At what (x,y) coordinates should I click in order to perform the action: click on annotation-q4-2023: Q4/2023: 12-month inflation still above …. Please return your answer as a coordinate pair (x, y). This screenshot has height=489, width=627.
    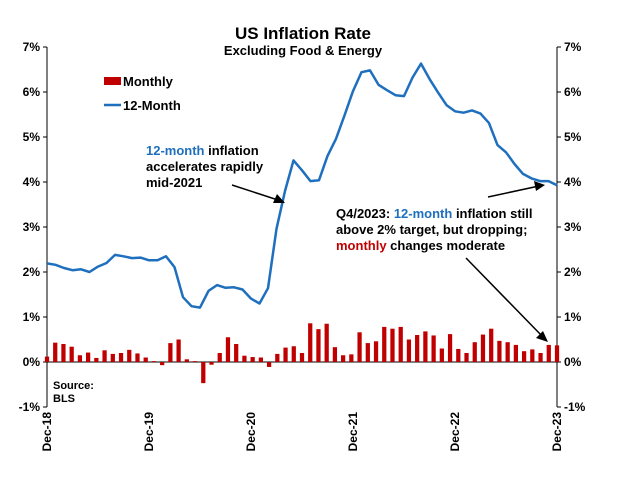
    Looking at the image, I should click on (442, 261).